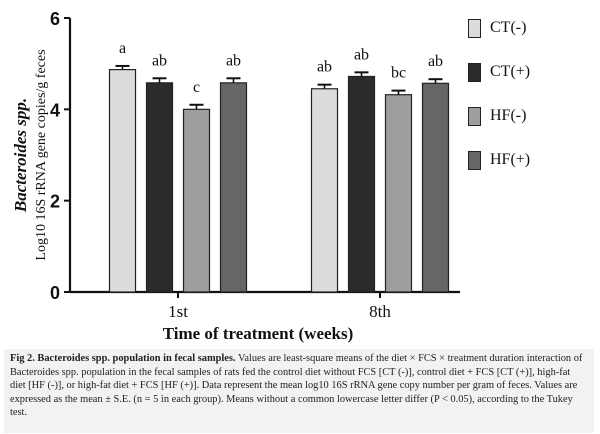 The width and height of the screenshot is (600, 434). Describe the element at coordinates (55, 293) in the screenshot. I see `y-tick-label: 0` at that location.